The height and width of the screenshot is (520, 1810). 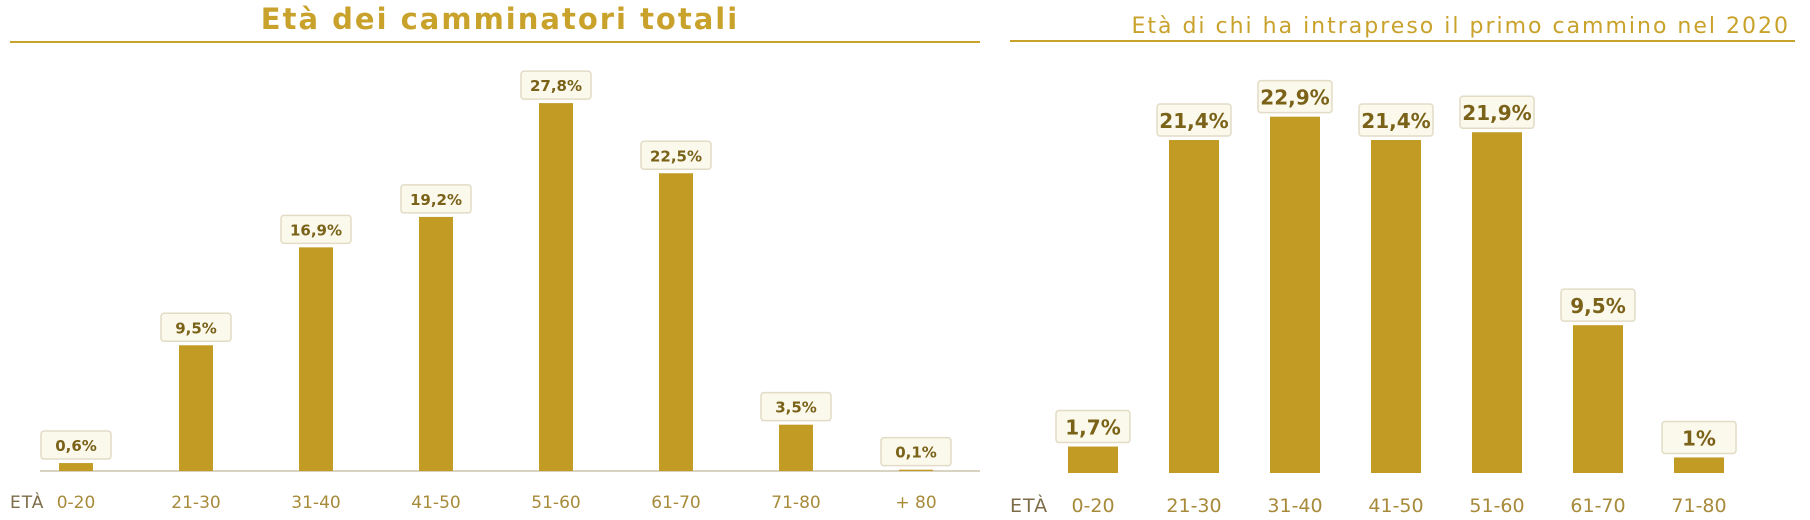 I want to click on data-label-+ 80: 0,1%, so click(x=916, y=453).